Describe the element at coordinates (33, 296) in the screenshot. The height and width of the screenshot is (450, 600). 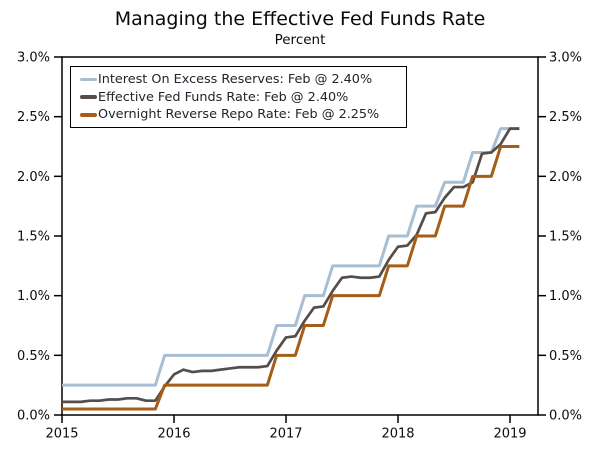
I see `y-axis-tick-label-left: 1.0%` at that location.